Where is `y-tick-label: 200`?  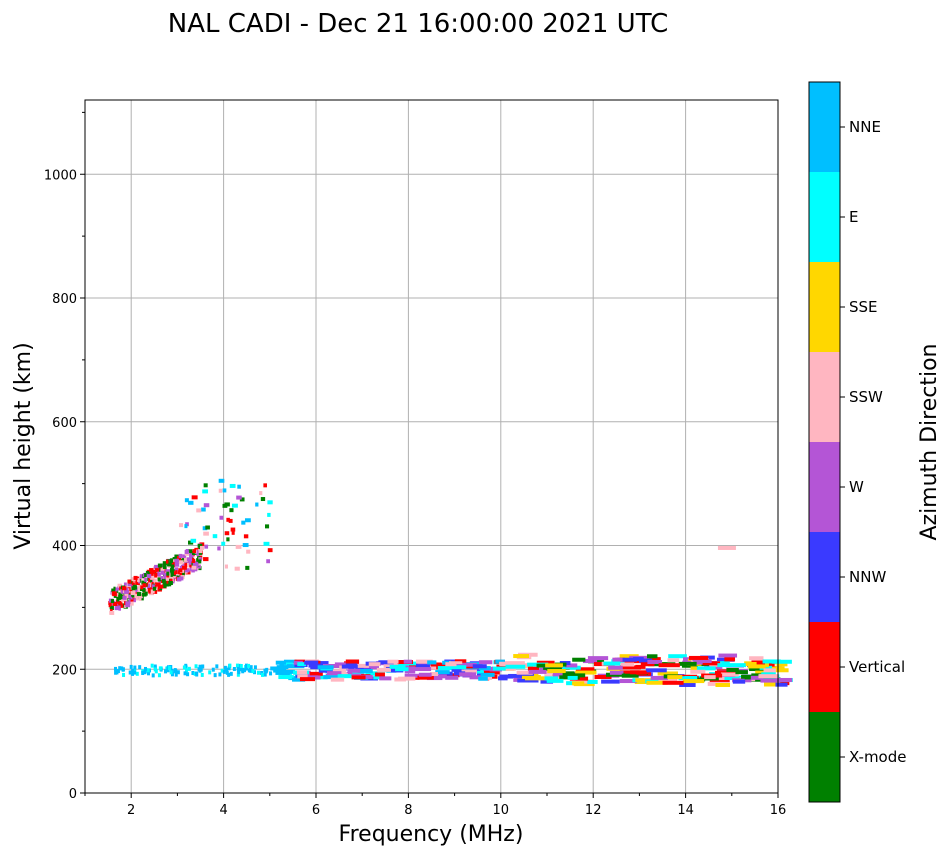
y-tick-label: 200 is located at coordinates (64, 670).